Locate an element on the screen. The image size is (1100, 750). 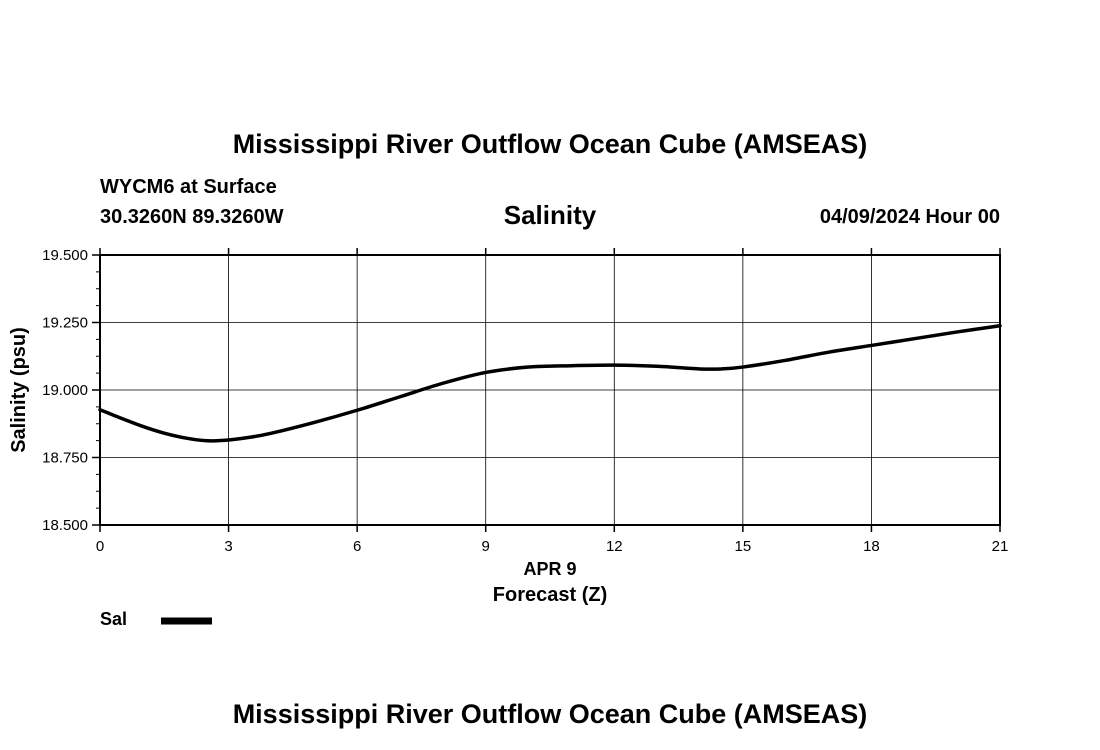
y-tick-label: 18.500 is located at coordinates (65, 525).